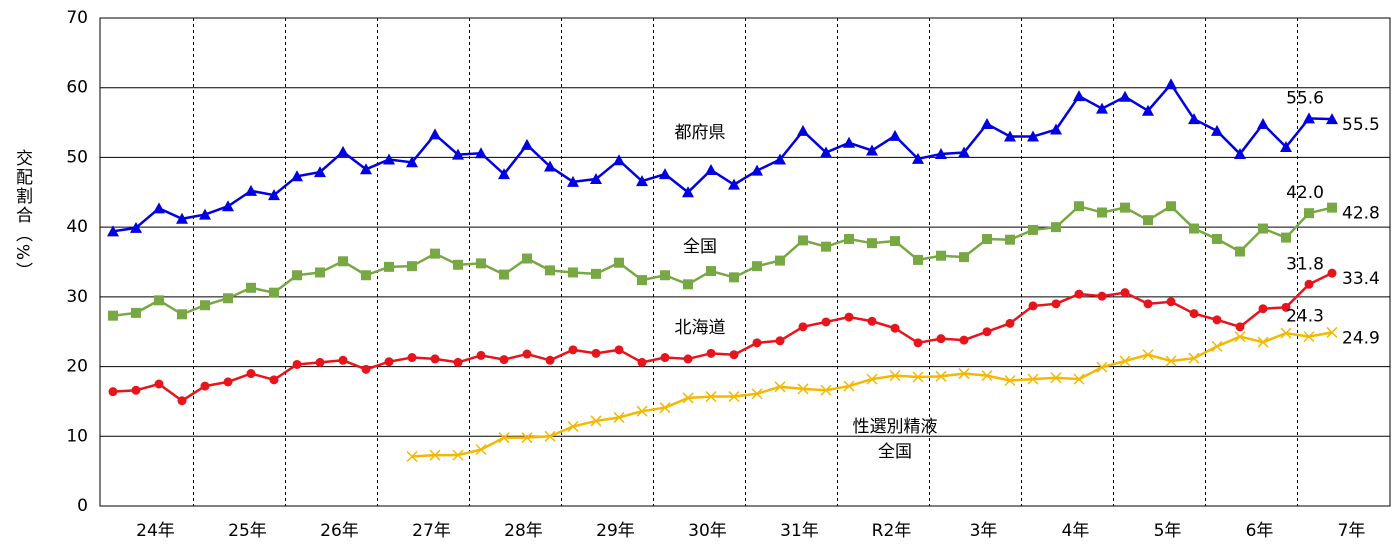  I want to click on value-label: 55.6, so click(1305, 98).